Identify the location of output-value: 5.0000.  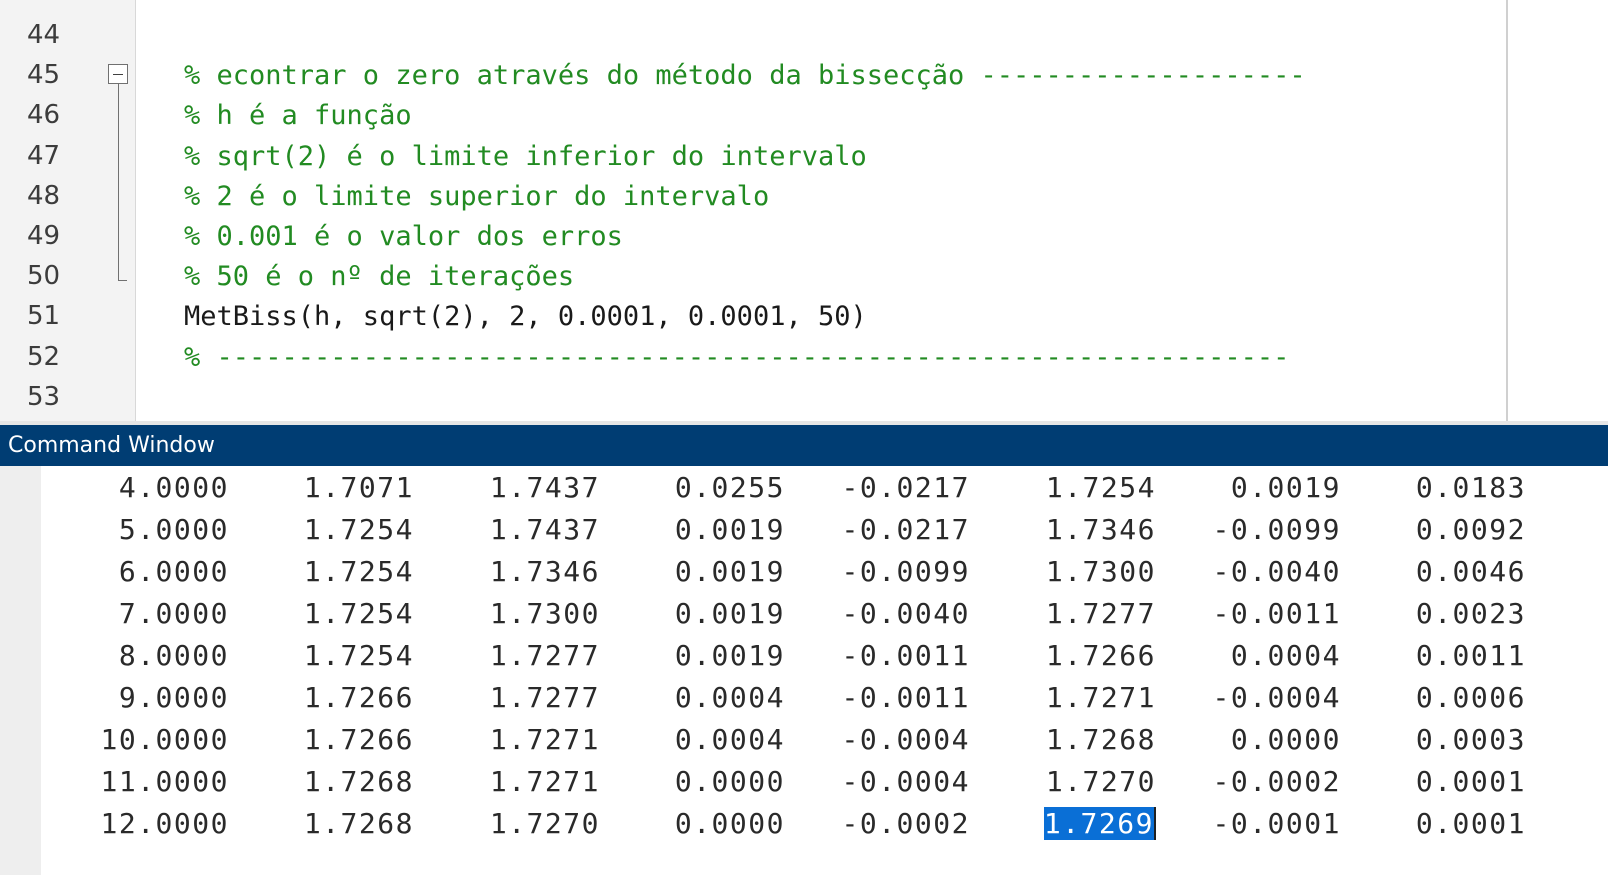
(173, 529).